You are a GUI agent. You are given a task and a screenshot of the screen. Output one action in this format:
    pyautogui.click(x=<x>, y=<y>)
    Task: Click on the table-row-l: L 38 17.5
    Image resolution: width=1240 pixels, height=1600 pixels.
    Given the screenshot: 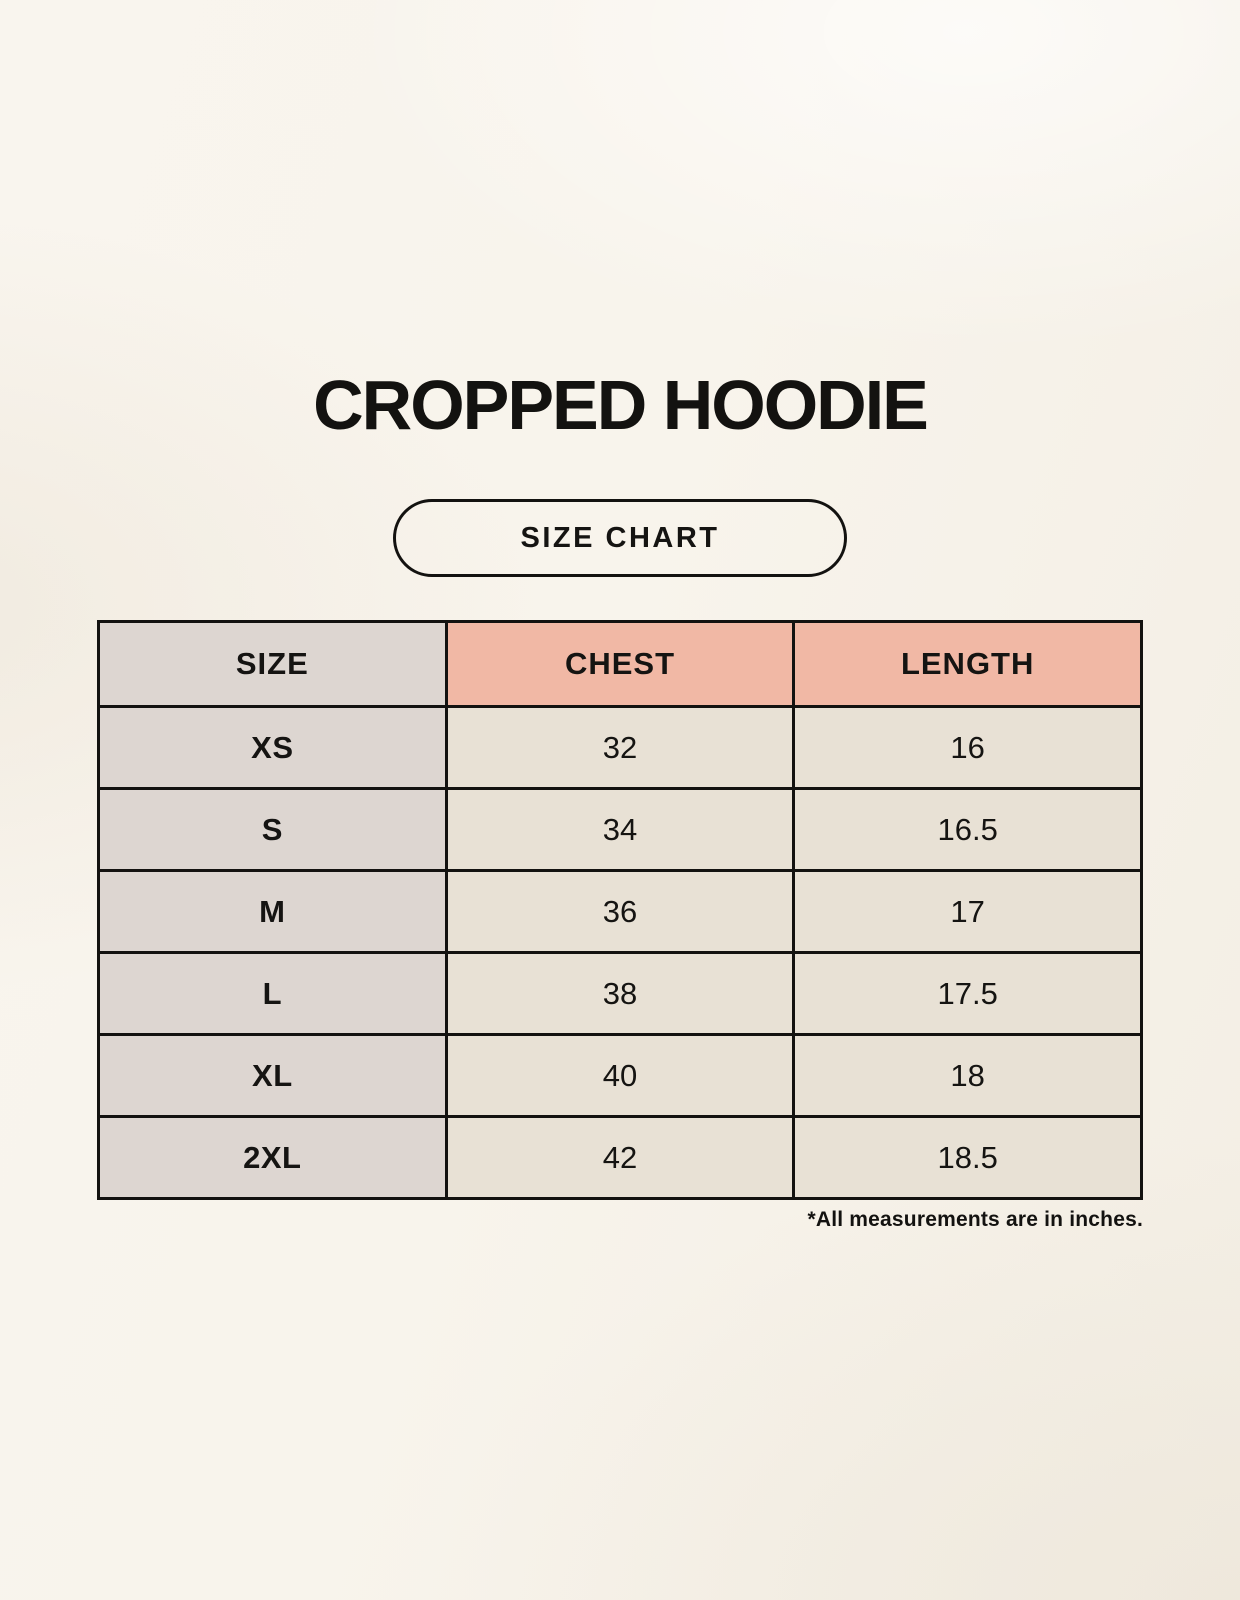 What is the action you would take?
    pyautogui.click(x=620, y=993)
    